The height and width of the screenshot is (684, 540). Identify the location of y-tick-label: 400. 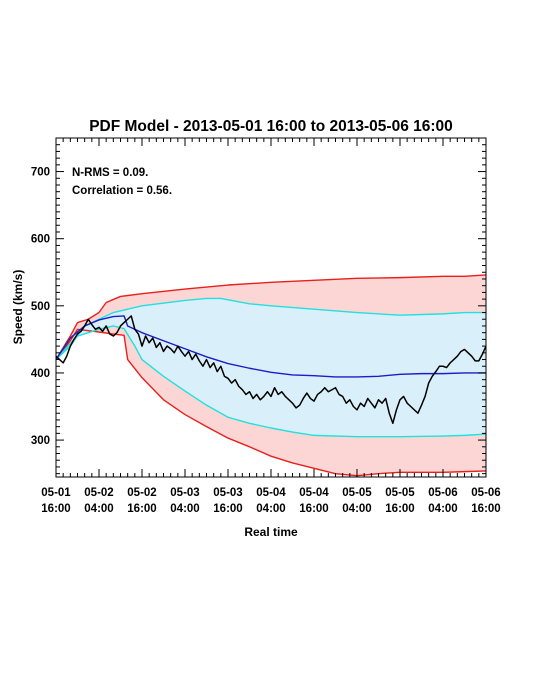
(40, 374).